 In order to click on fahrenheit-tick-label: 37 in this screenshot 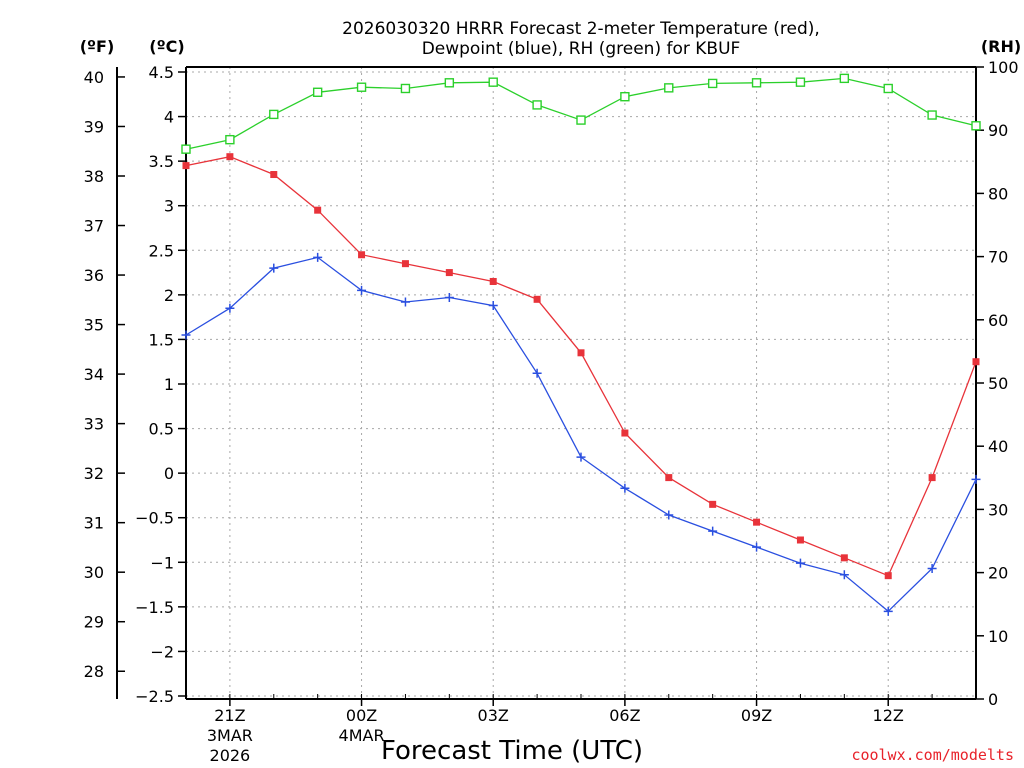, I will do `click(94, 226)`.